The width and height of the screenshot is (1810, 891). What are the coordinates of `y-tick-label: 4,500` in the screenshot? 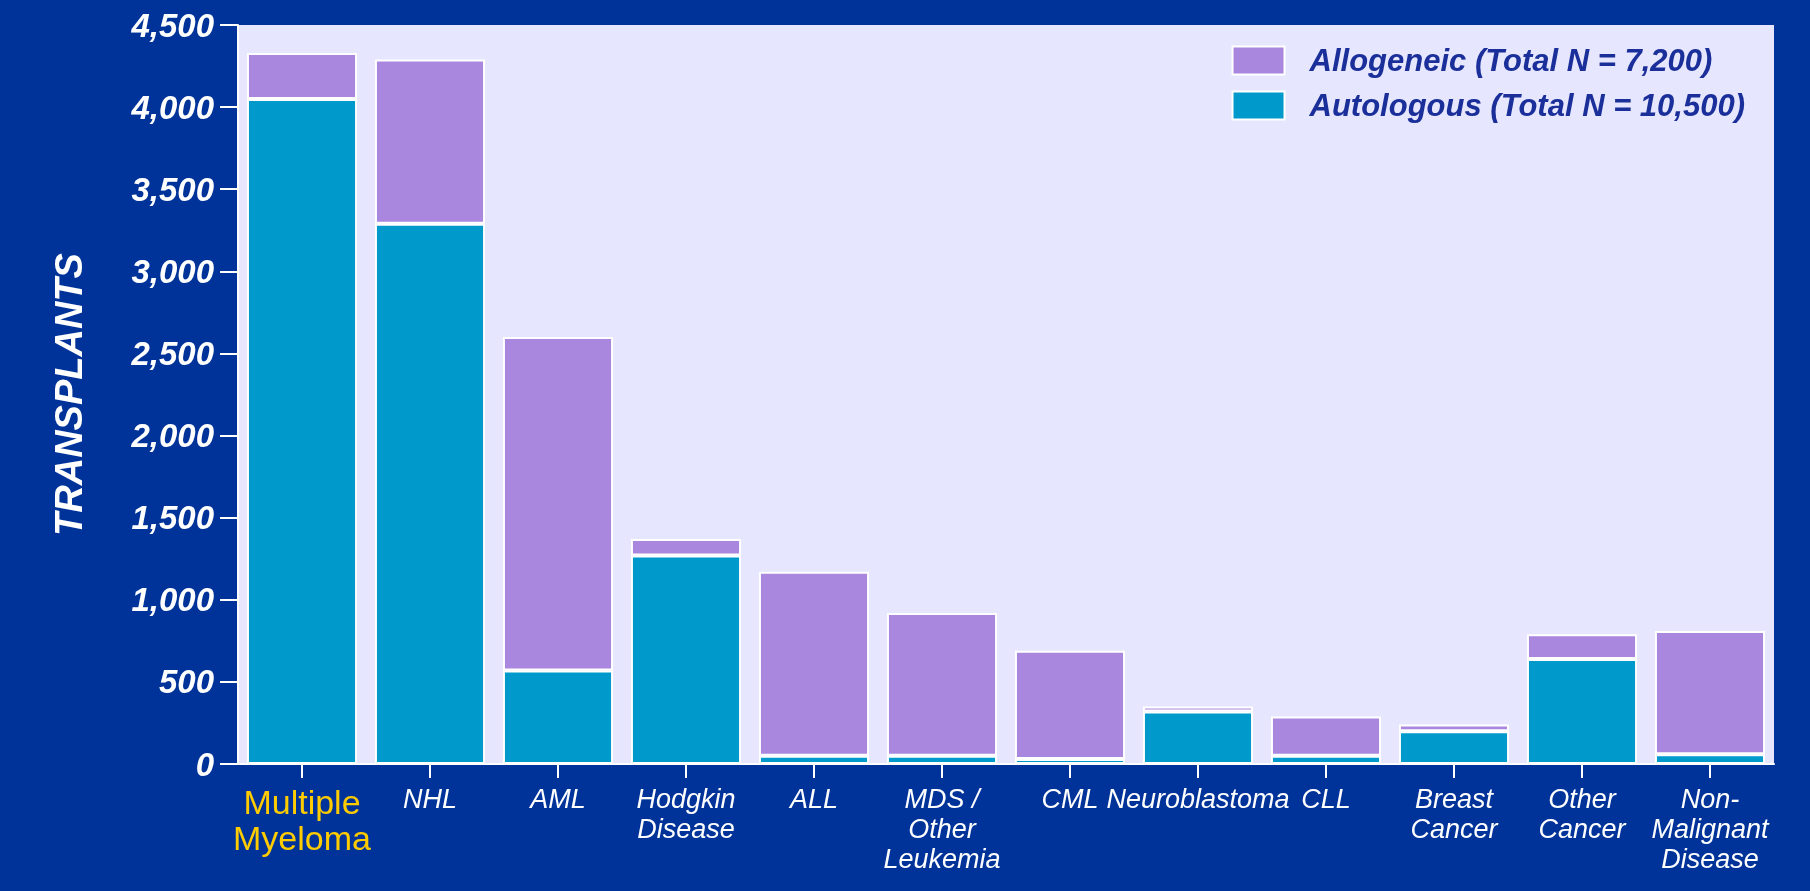 It's located at (172, 25).